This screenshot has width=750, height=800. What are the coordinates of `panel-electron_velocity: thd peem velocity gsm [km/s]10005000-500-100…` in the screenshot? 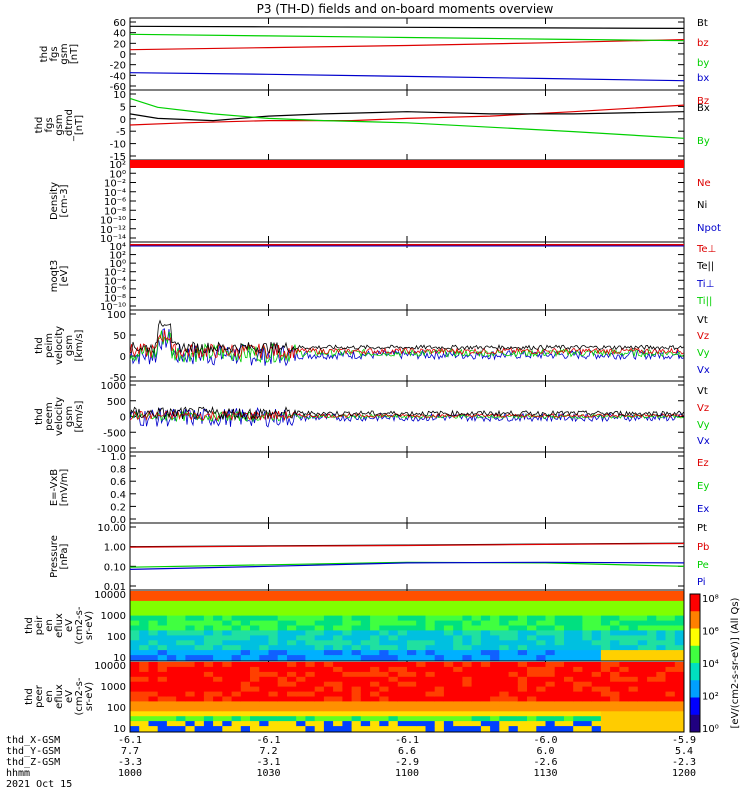 It's located at (372, 417).